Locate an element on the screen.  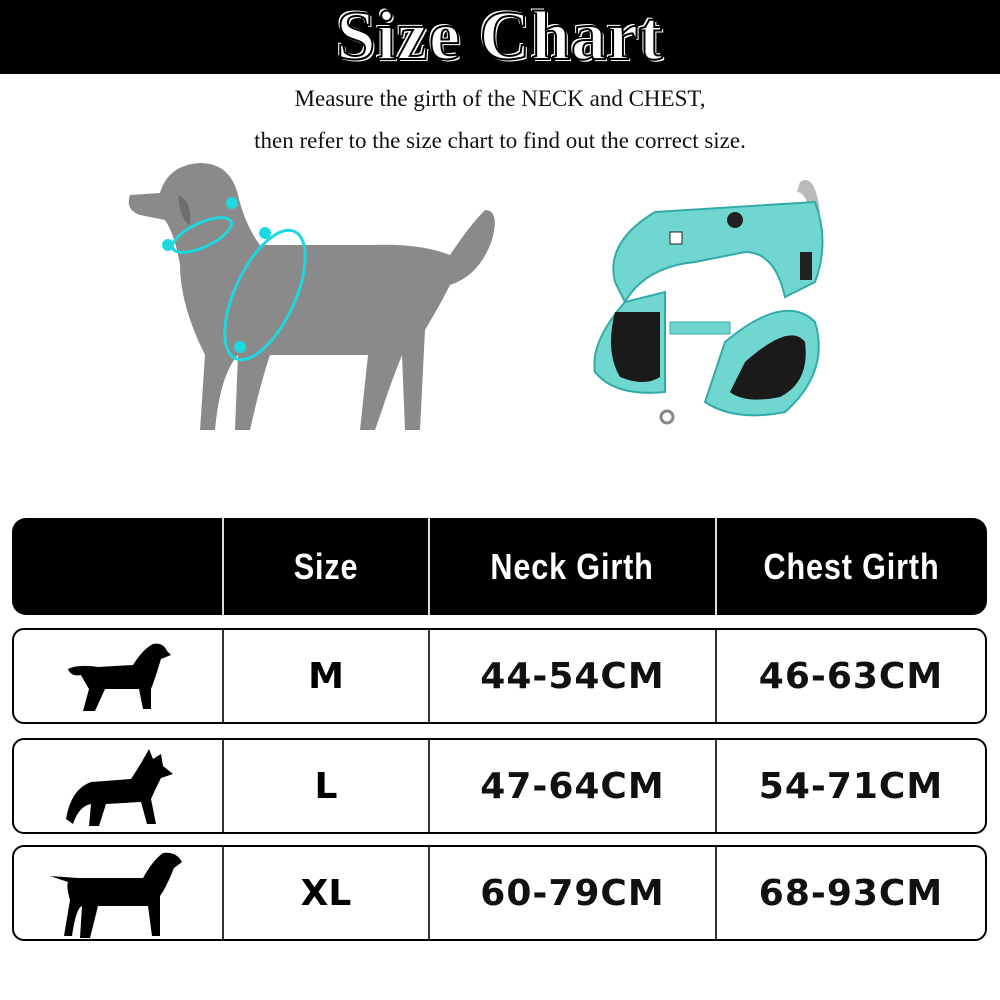
chest-girth-value: 54-71CM is located at coordinates (851, 786).